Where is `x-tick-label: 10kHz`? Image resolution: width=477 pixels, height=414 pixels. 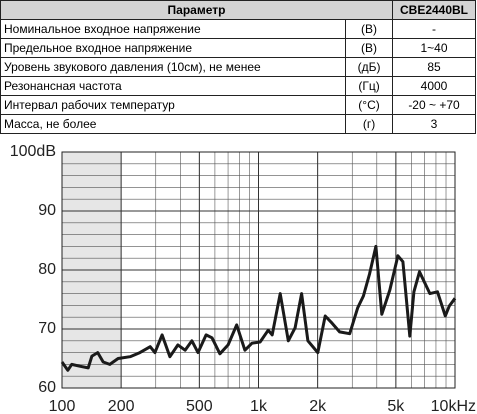 x-tick-label: 10kHz is located at coordinates (453, 406).